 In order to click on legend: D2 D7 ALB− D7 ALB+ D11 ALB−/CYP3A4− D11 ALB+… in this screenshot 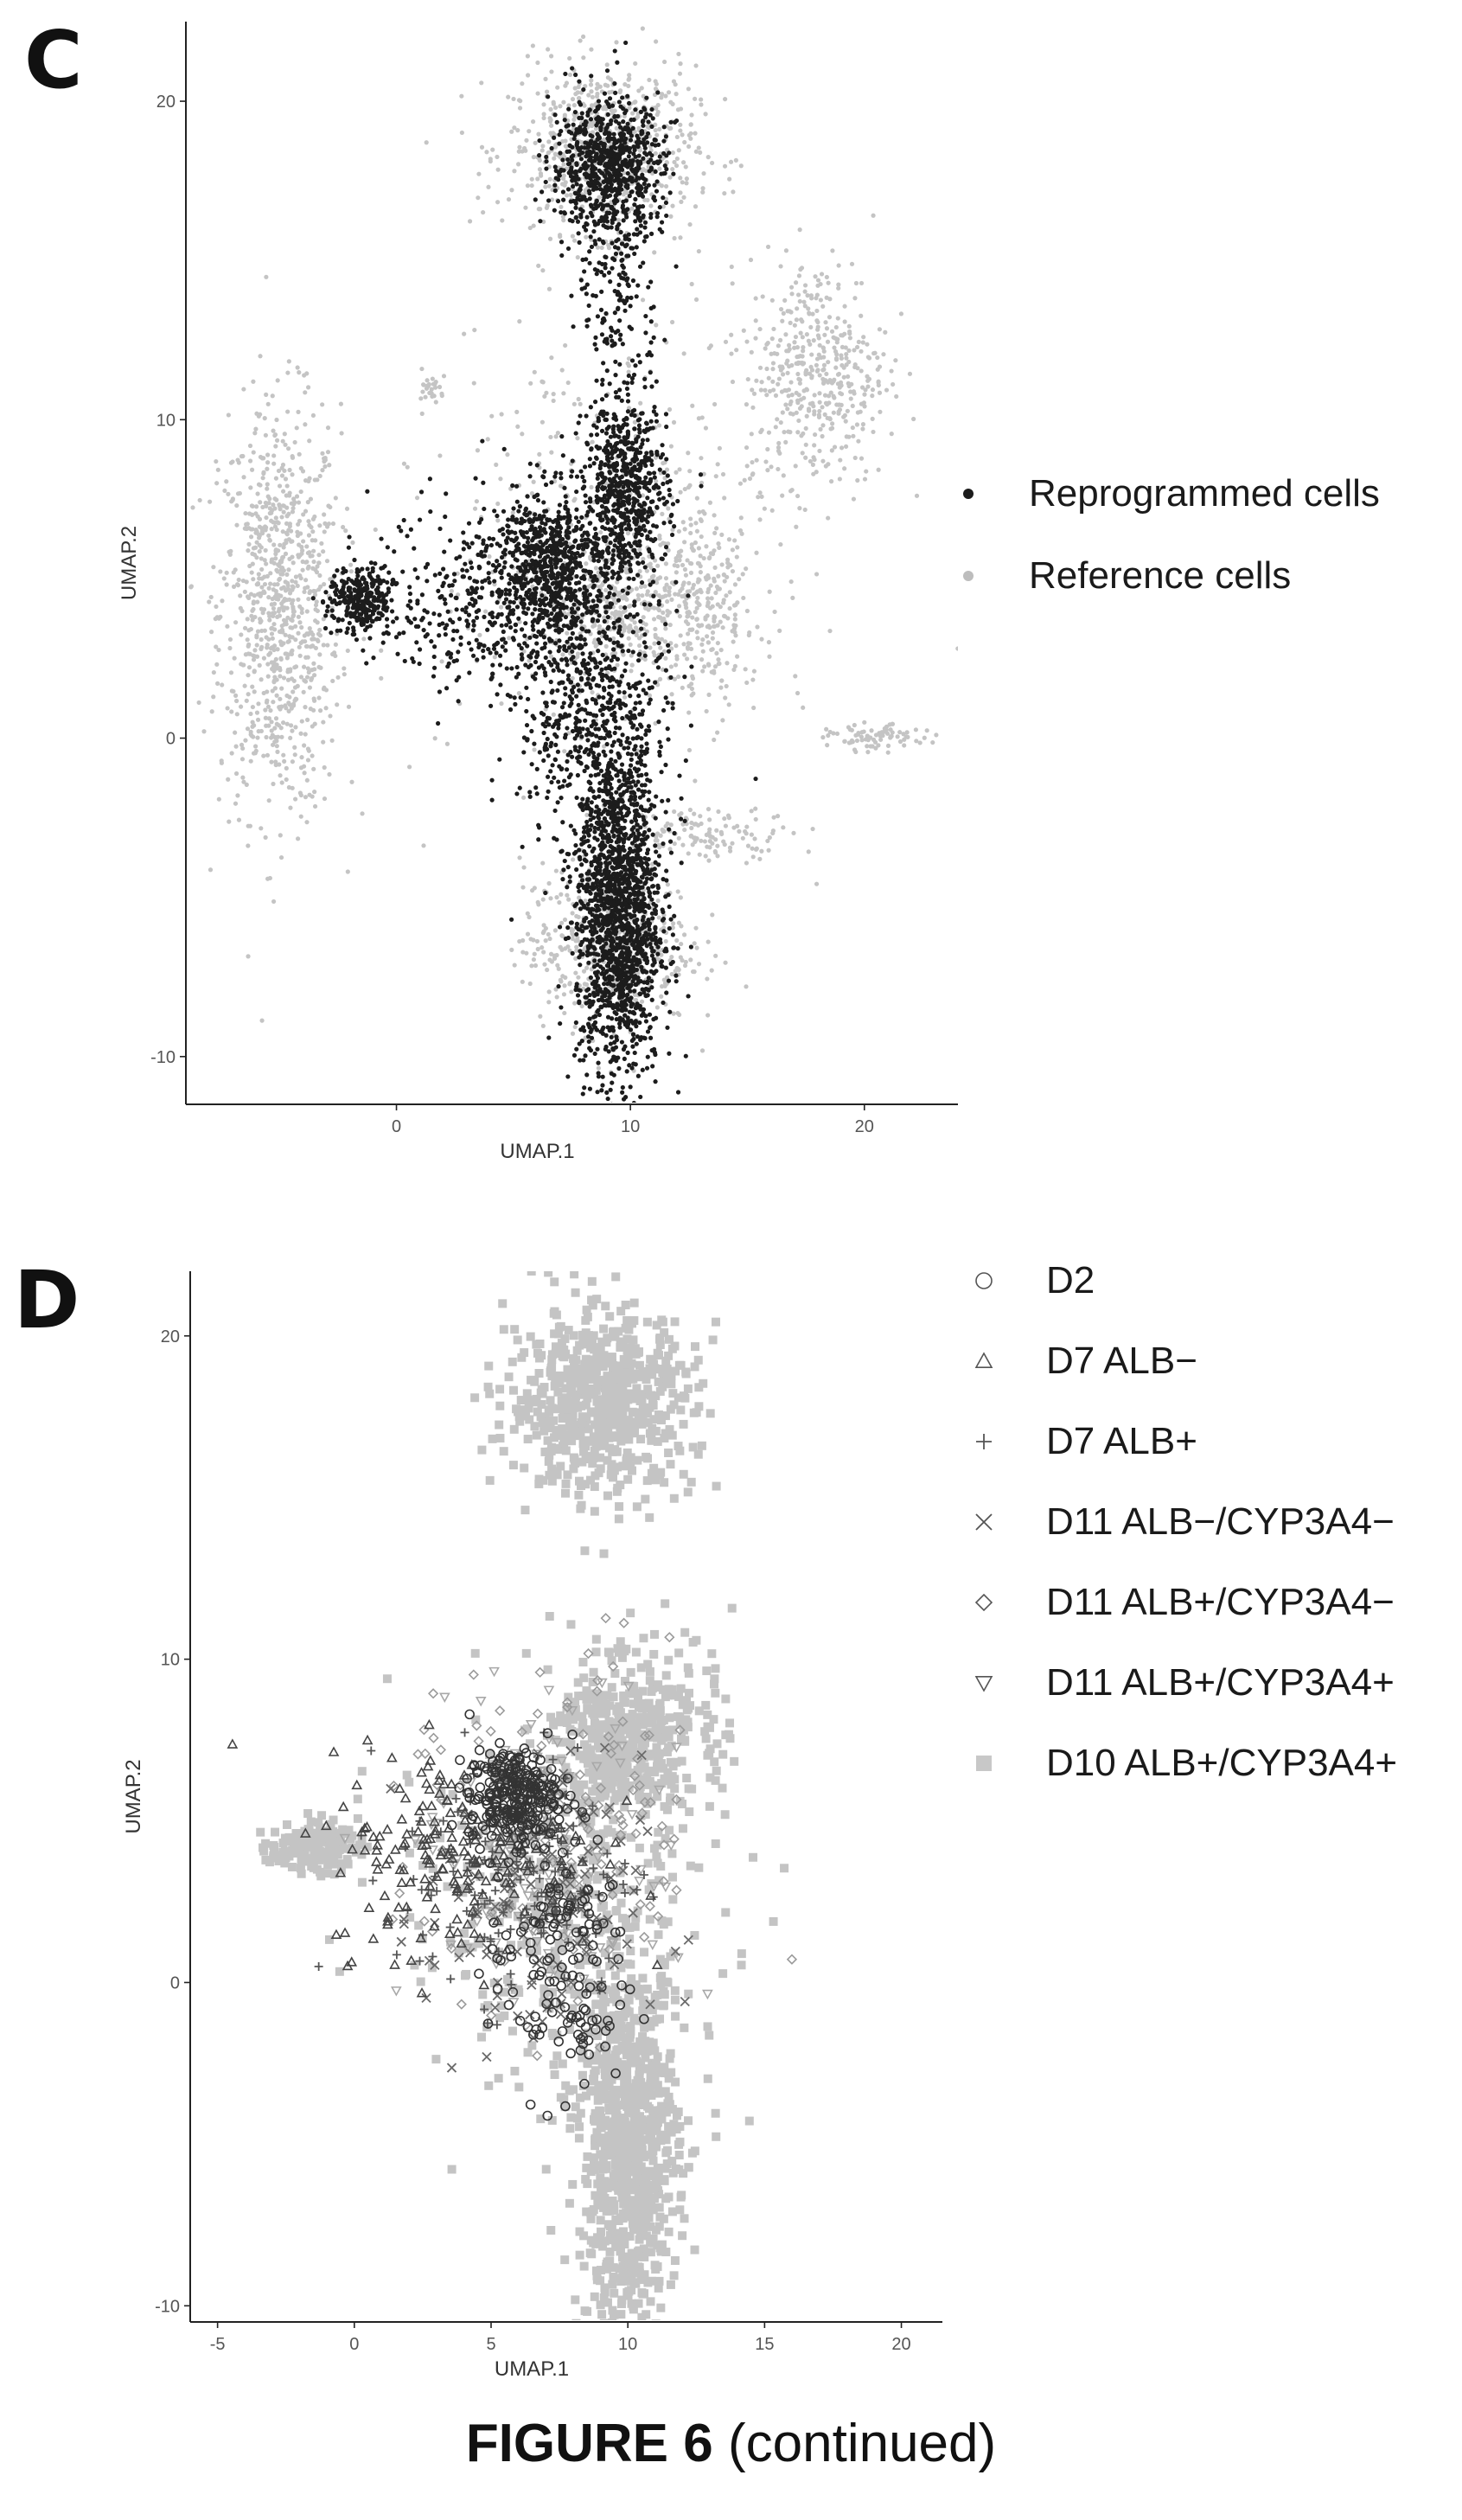, I will do `click(1185, 1521)`.